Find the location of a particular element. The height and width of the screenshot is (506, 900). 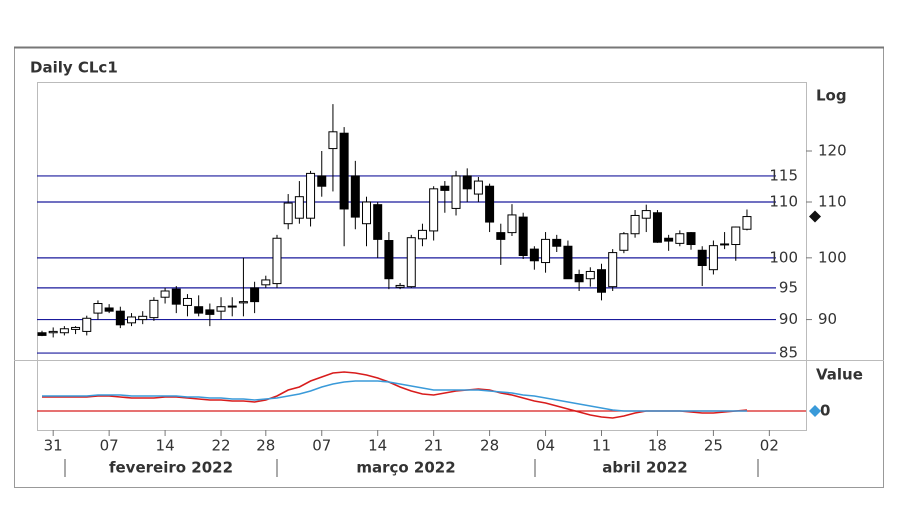

last-price-marker is located at coordinates (815, 216).